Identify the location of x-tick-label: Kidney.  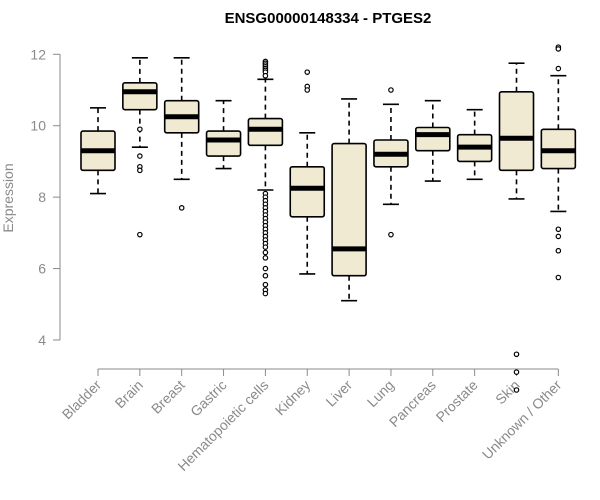
(293, 398).